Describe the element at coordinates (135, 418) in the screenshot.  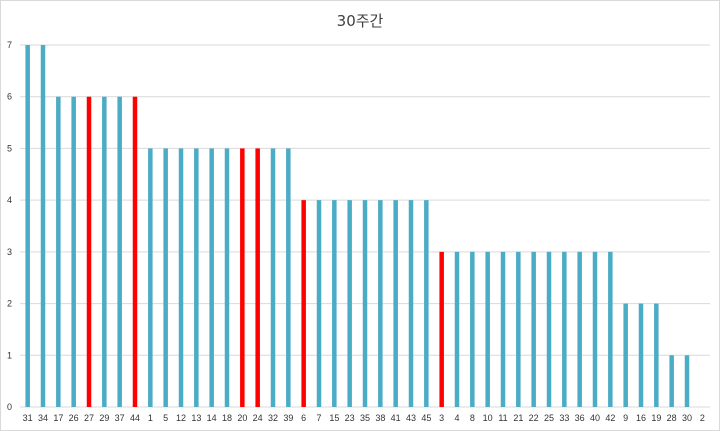
I see `x-tick-label: 44` at that location.